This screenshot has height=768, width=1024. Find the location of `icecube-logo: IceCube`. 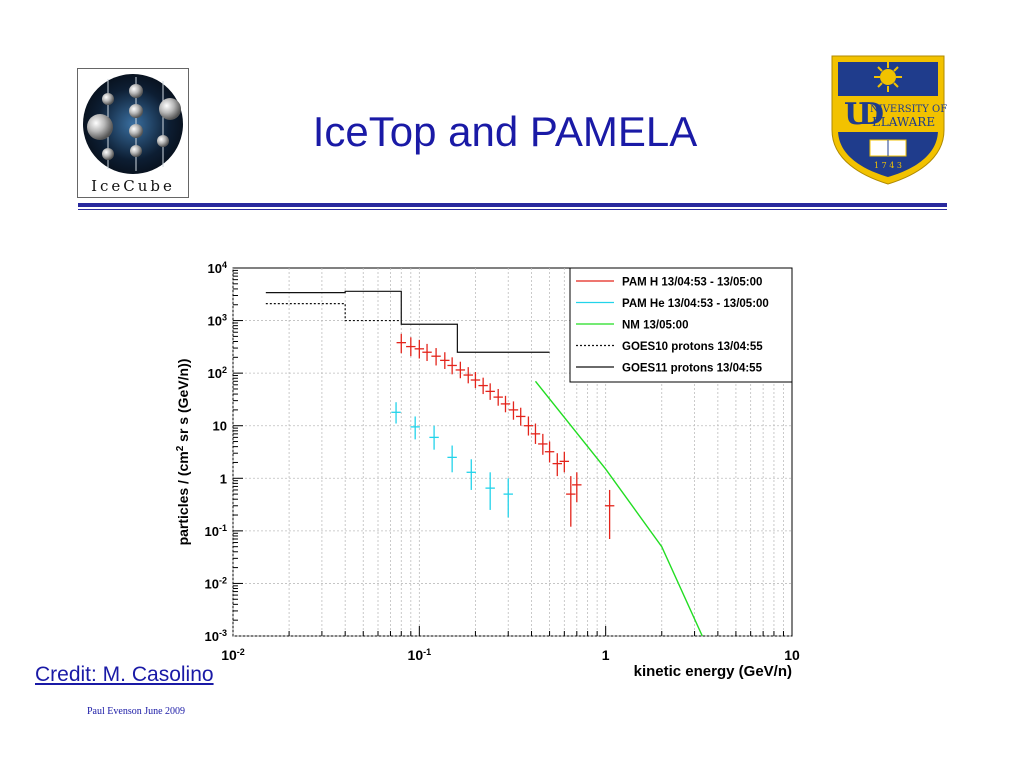

icecube-logo: IceCube is located at coordinates (133, 133).